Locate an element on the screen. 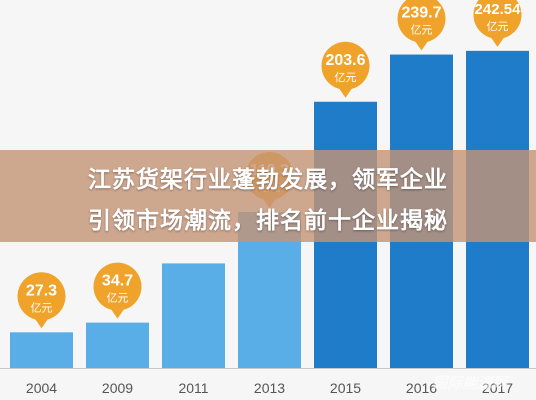 This screenshot has height=400, width=536. x-tick-label: 2017 is located at coordinates (497, 388).